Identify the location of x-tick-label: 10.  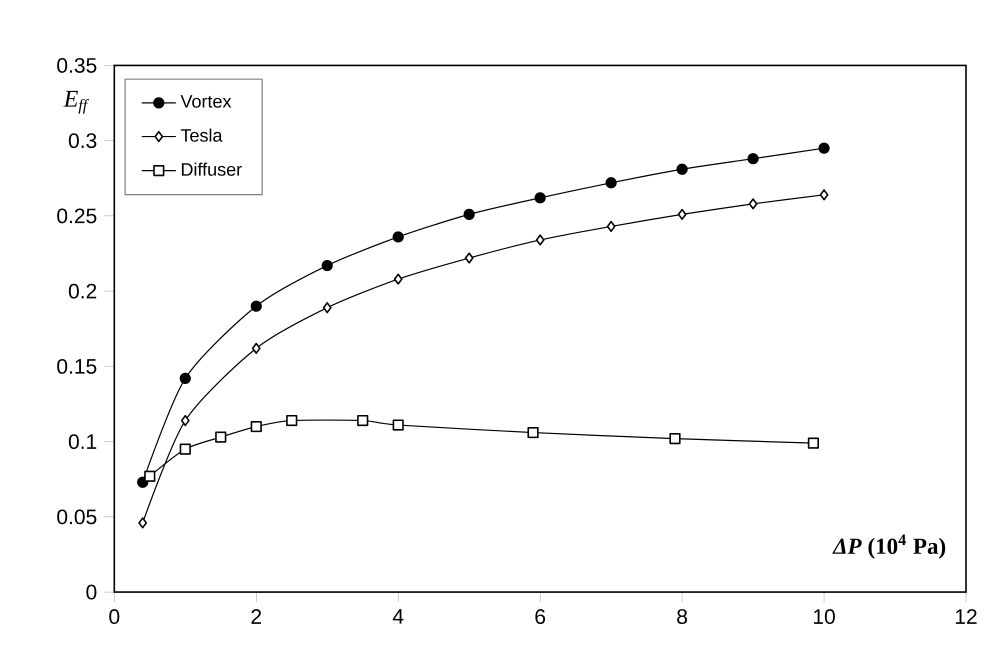
(824, 616).